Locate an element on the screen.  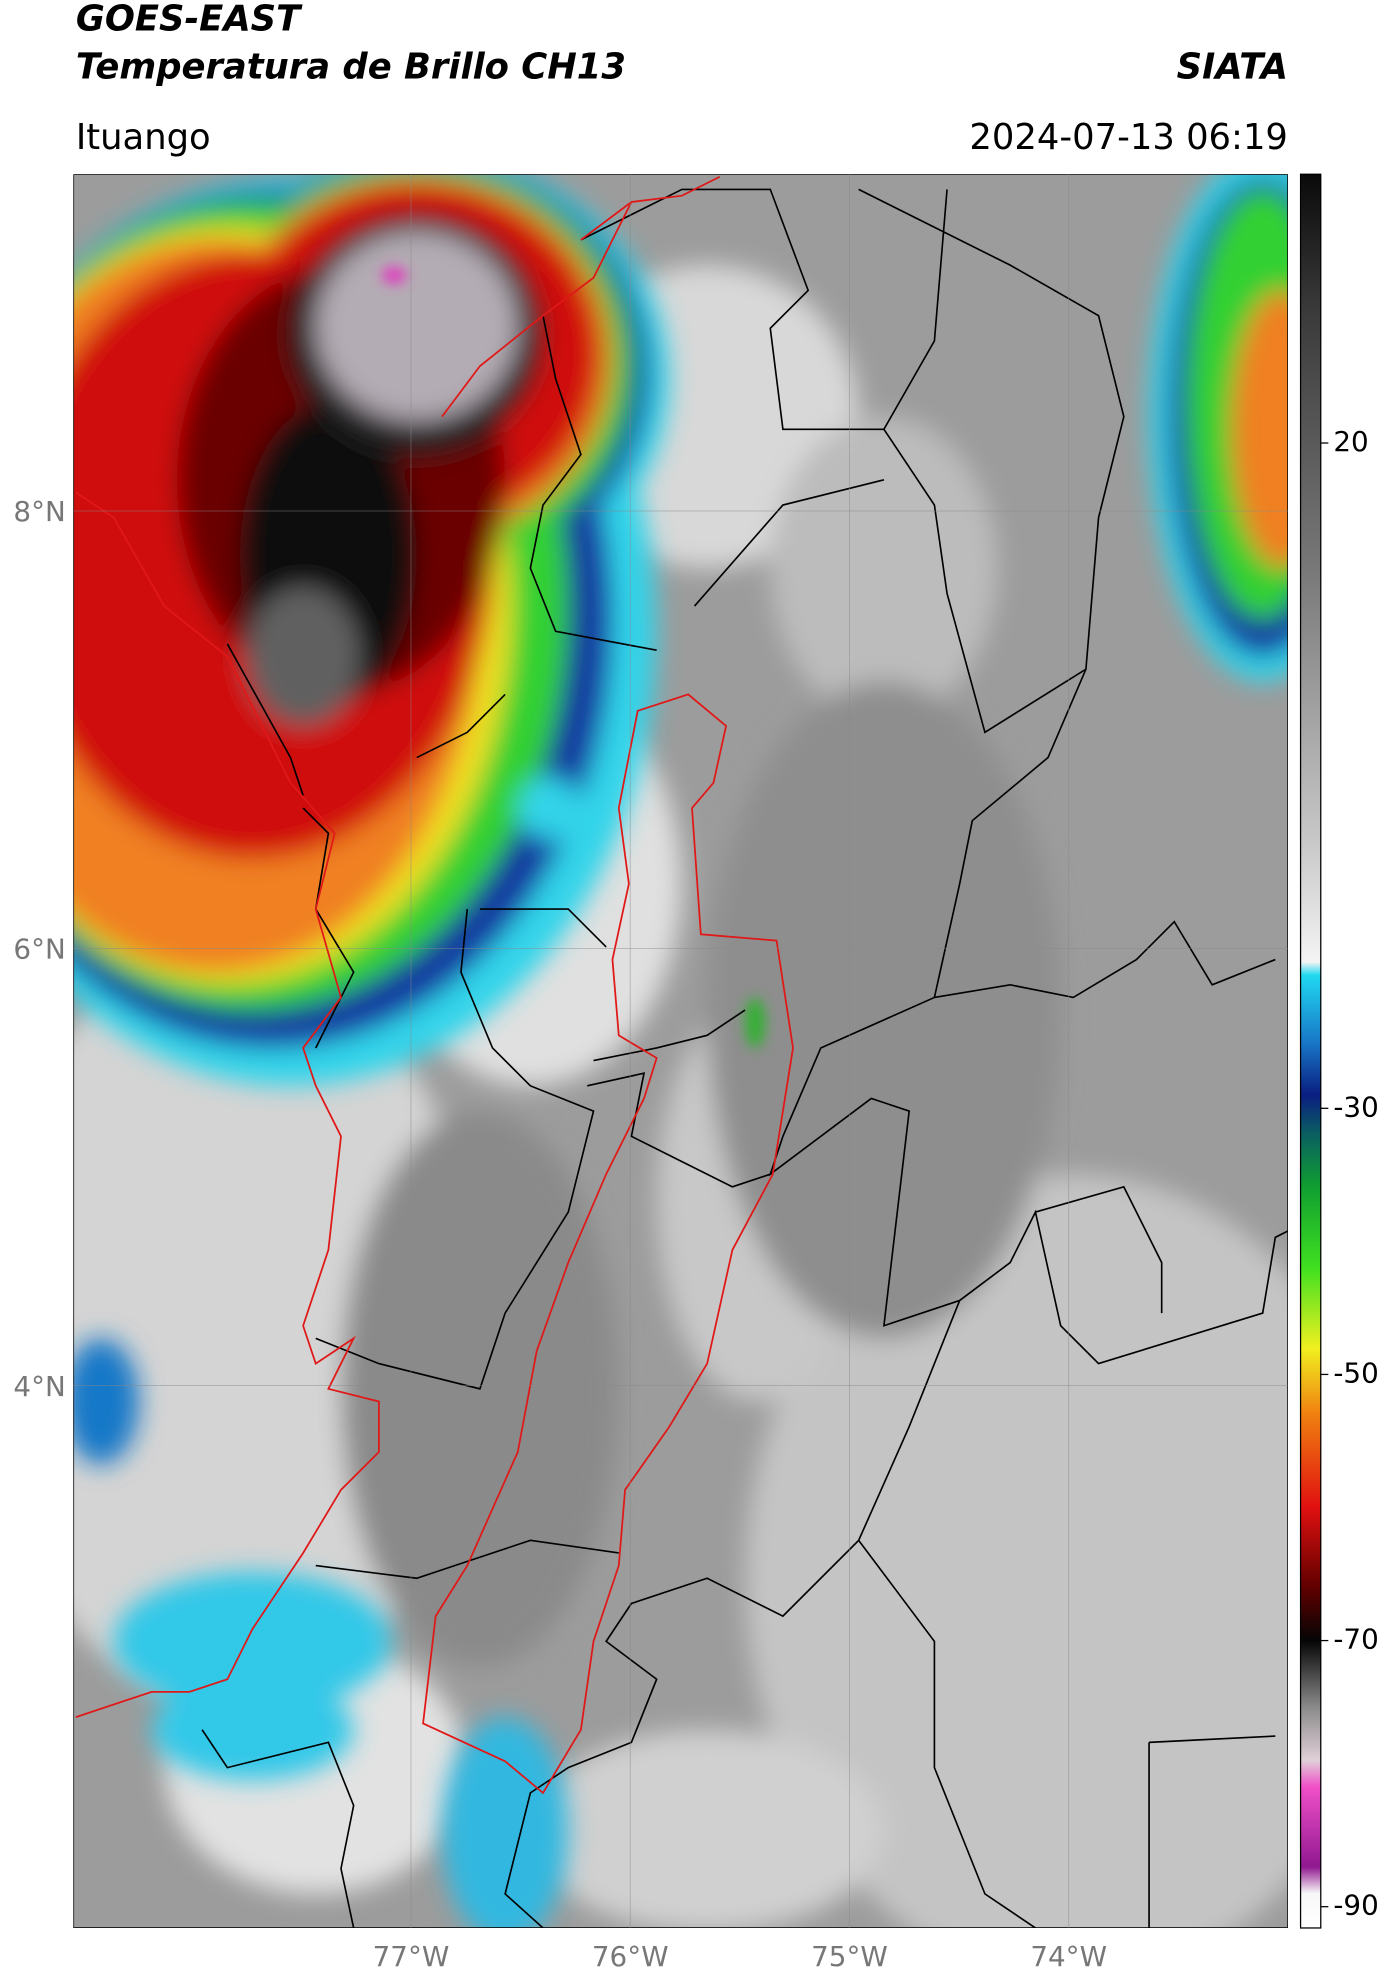
colorbar-scale is located at coordinates (1310, 1051).